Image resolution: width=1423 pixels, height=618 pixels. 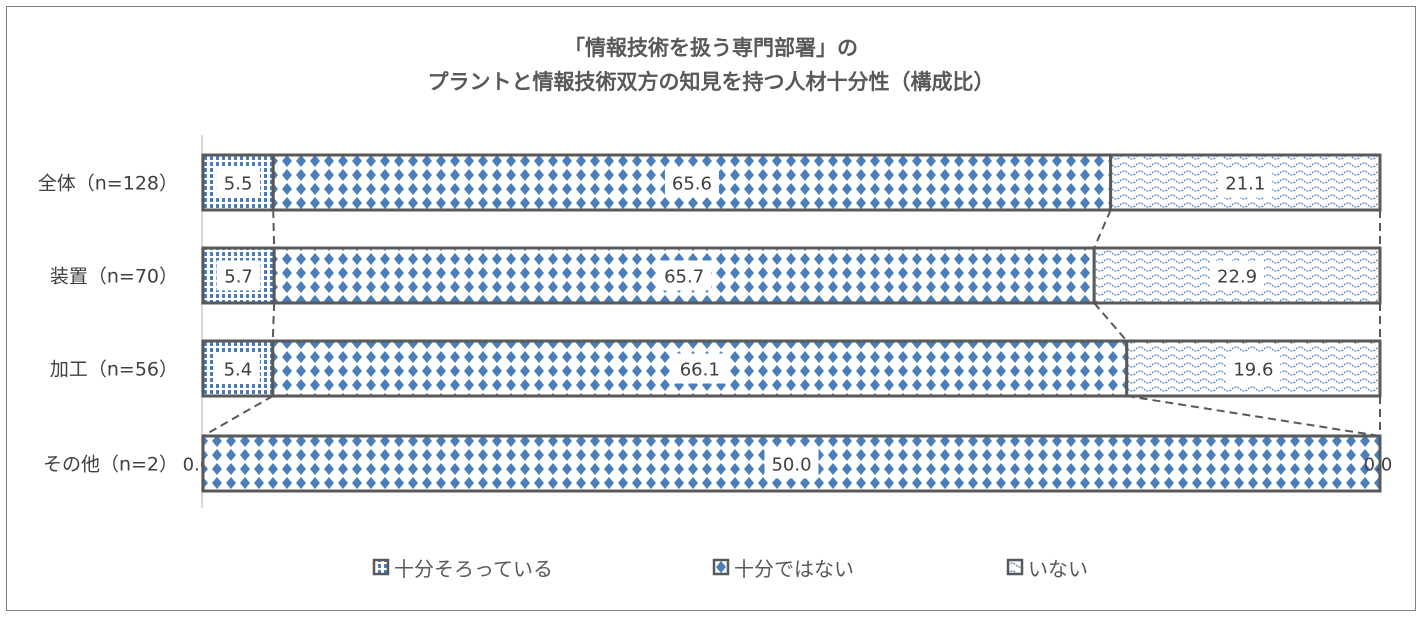 I want to click on data-label: 5.4, so click(x=238, y=370).